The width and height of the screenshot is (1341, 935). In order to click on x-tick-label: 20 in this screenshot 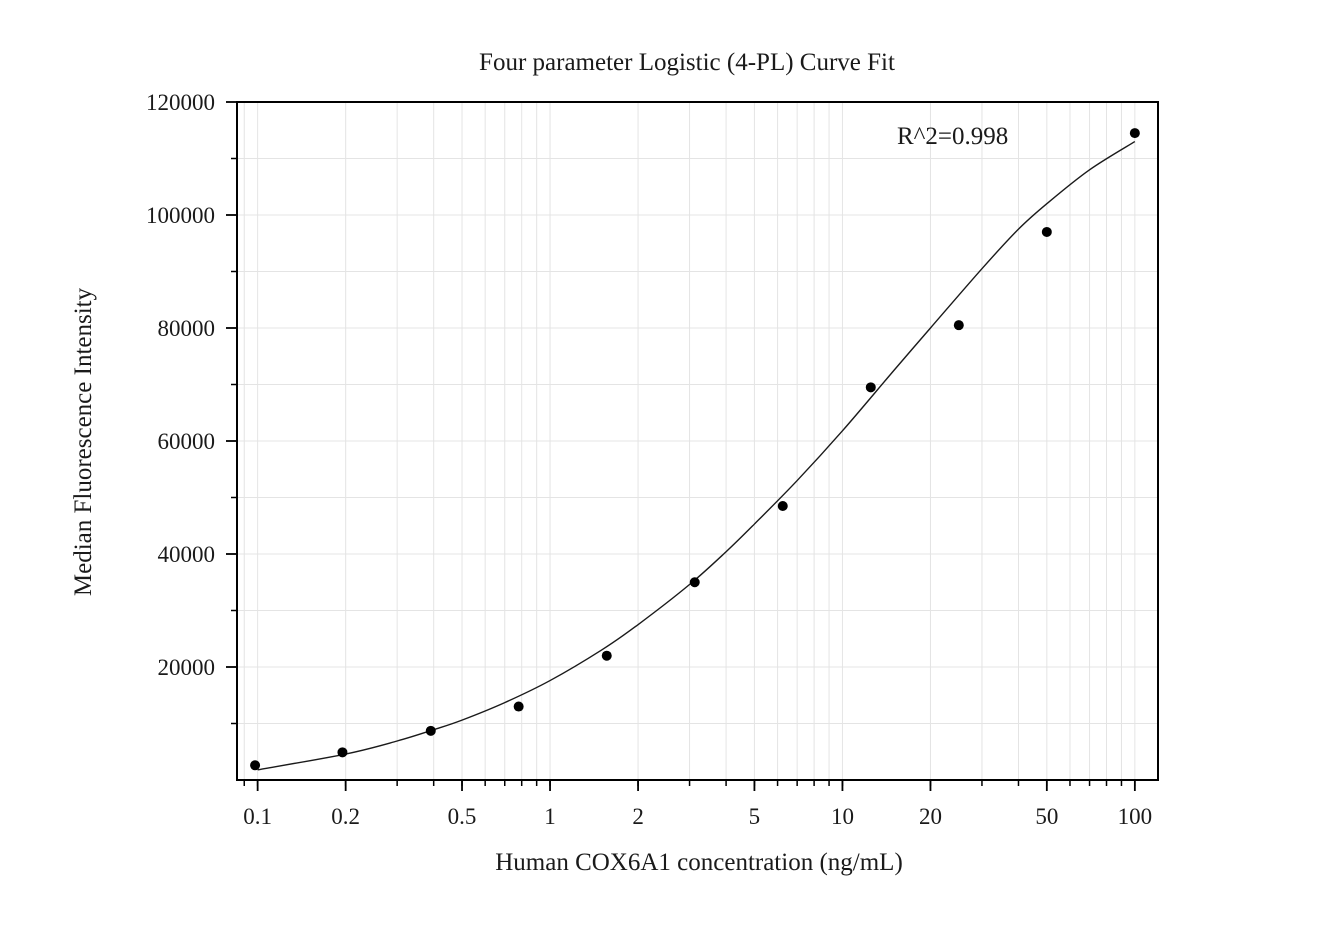, I will do `click(930, 816)`.